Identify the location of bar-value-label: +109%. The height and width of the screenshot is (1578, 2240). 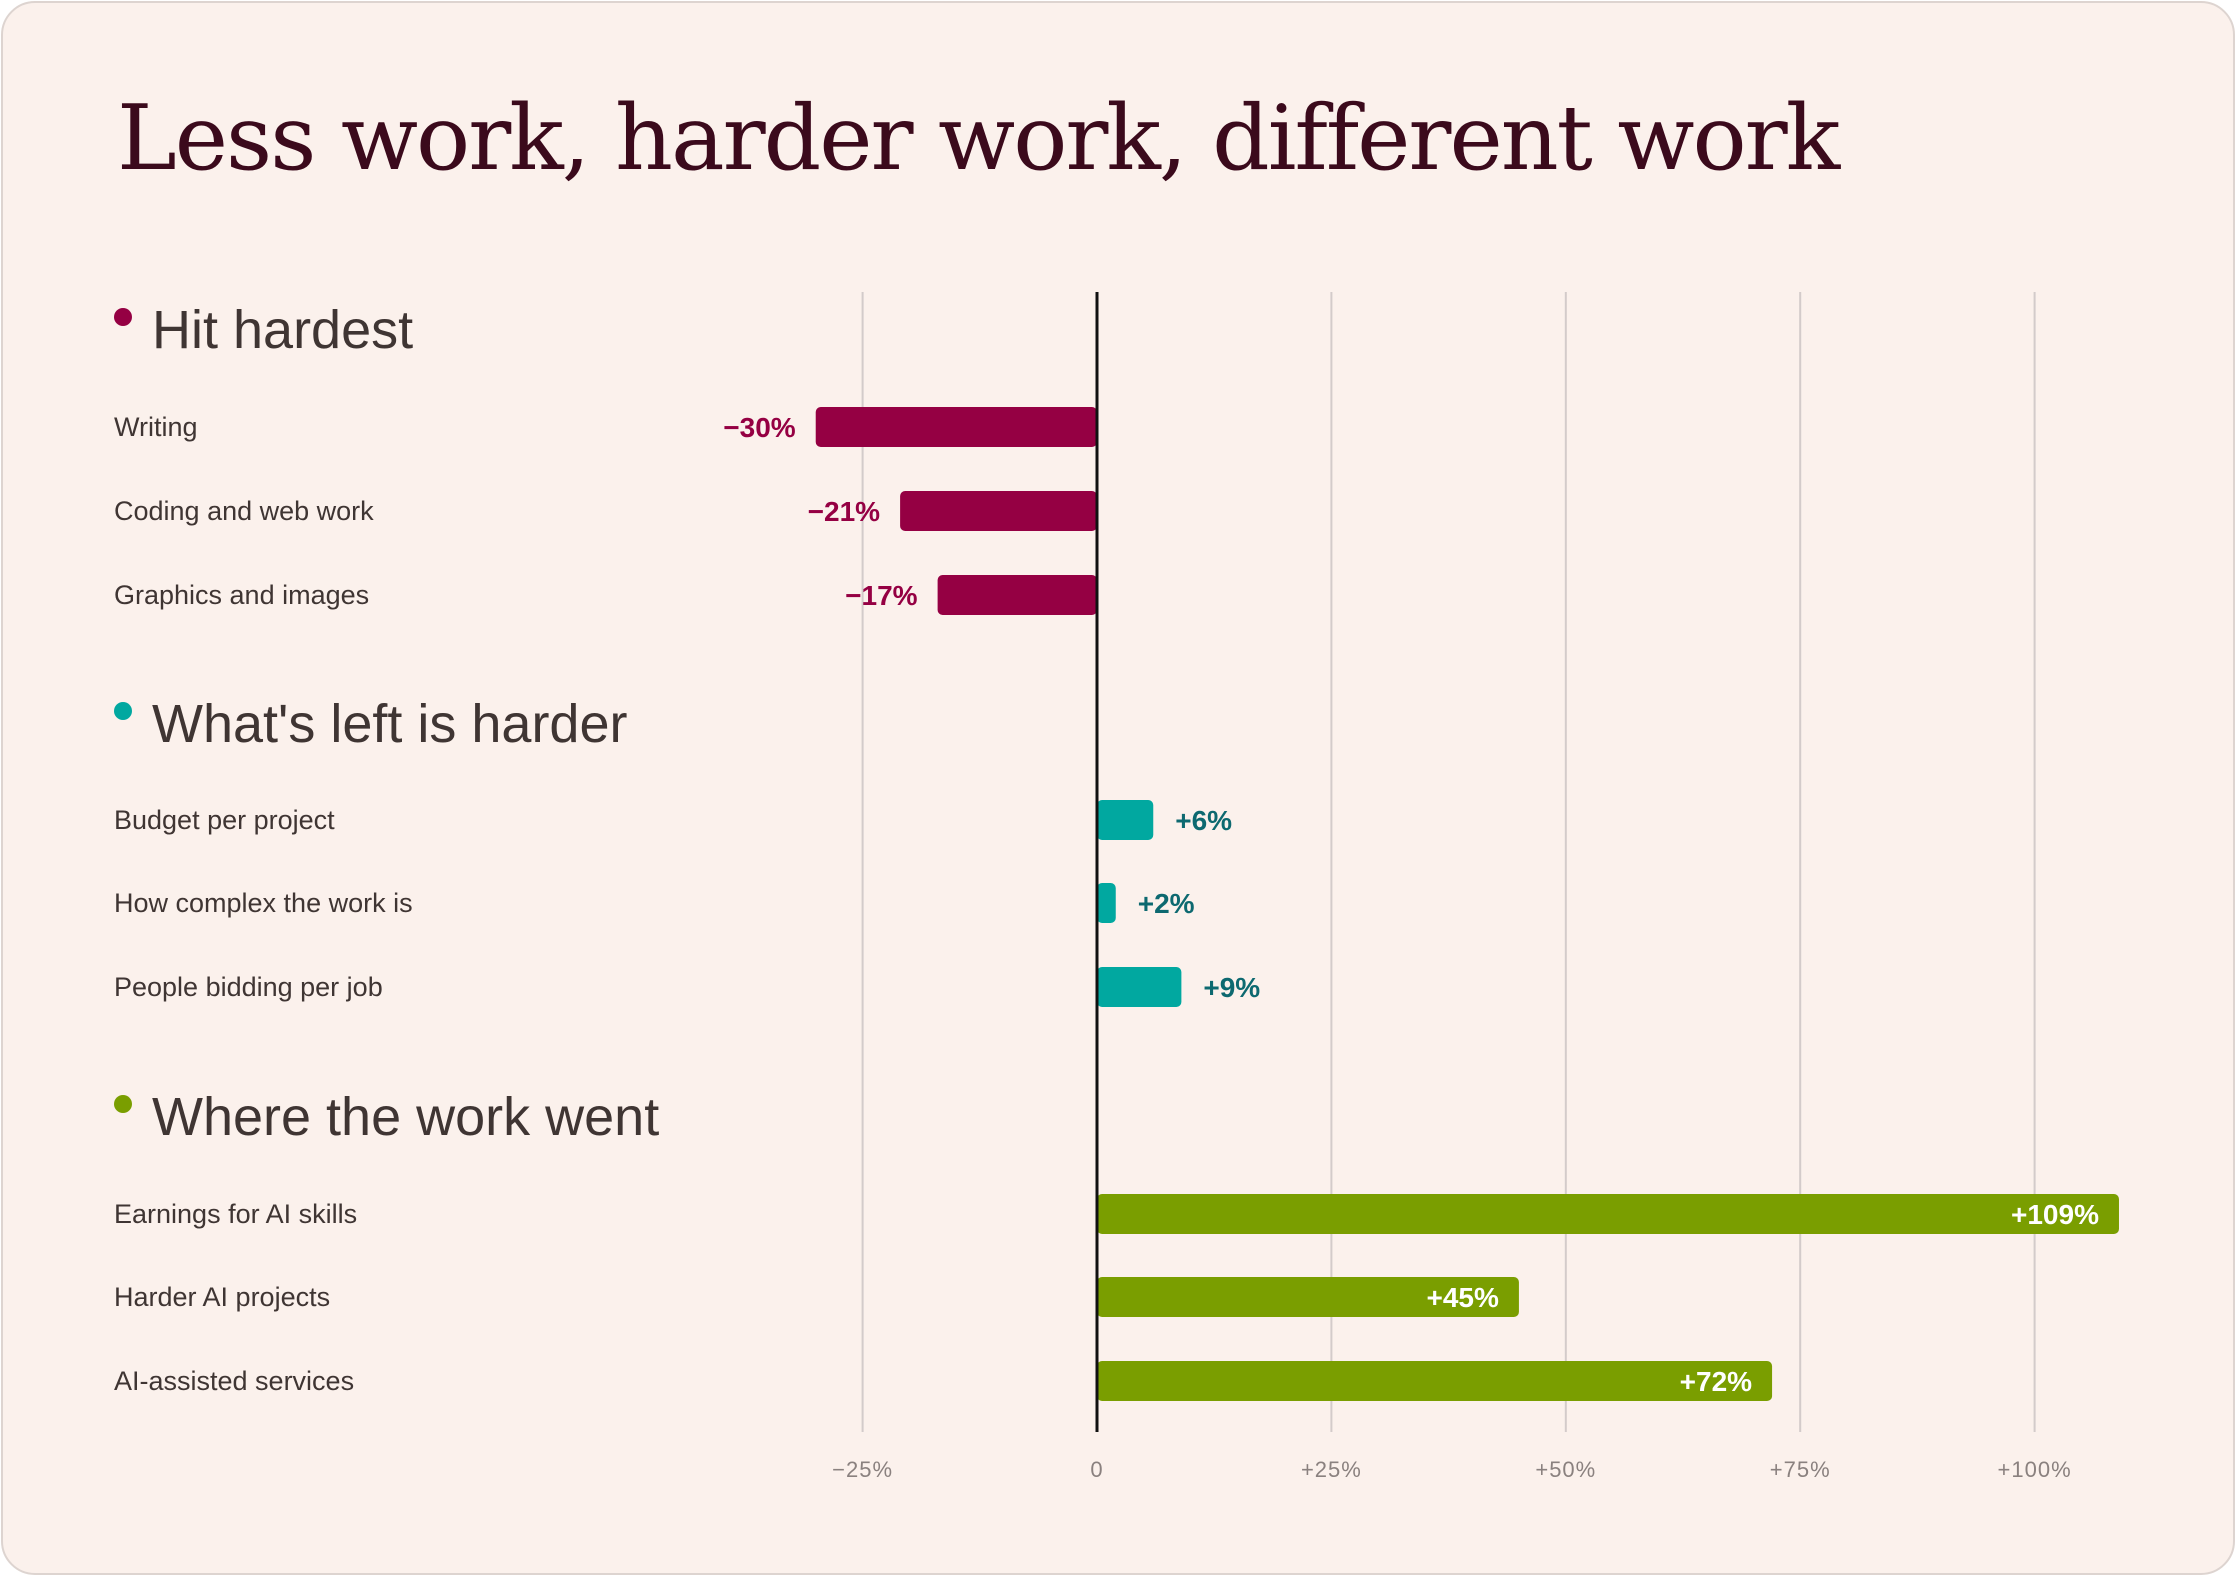
(2055, 1214).